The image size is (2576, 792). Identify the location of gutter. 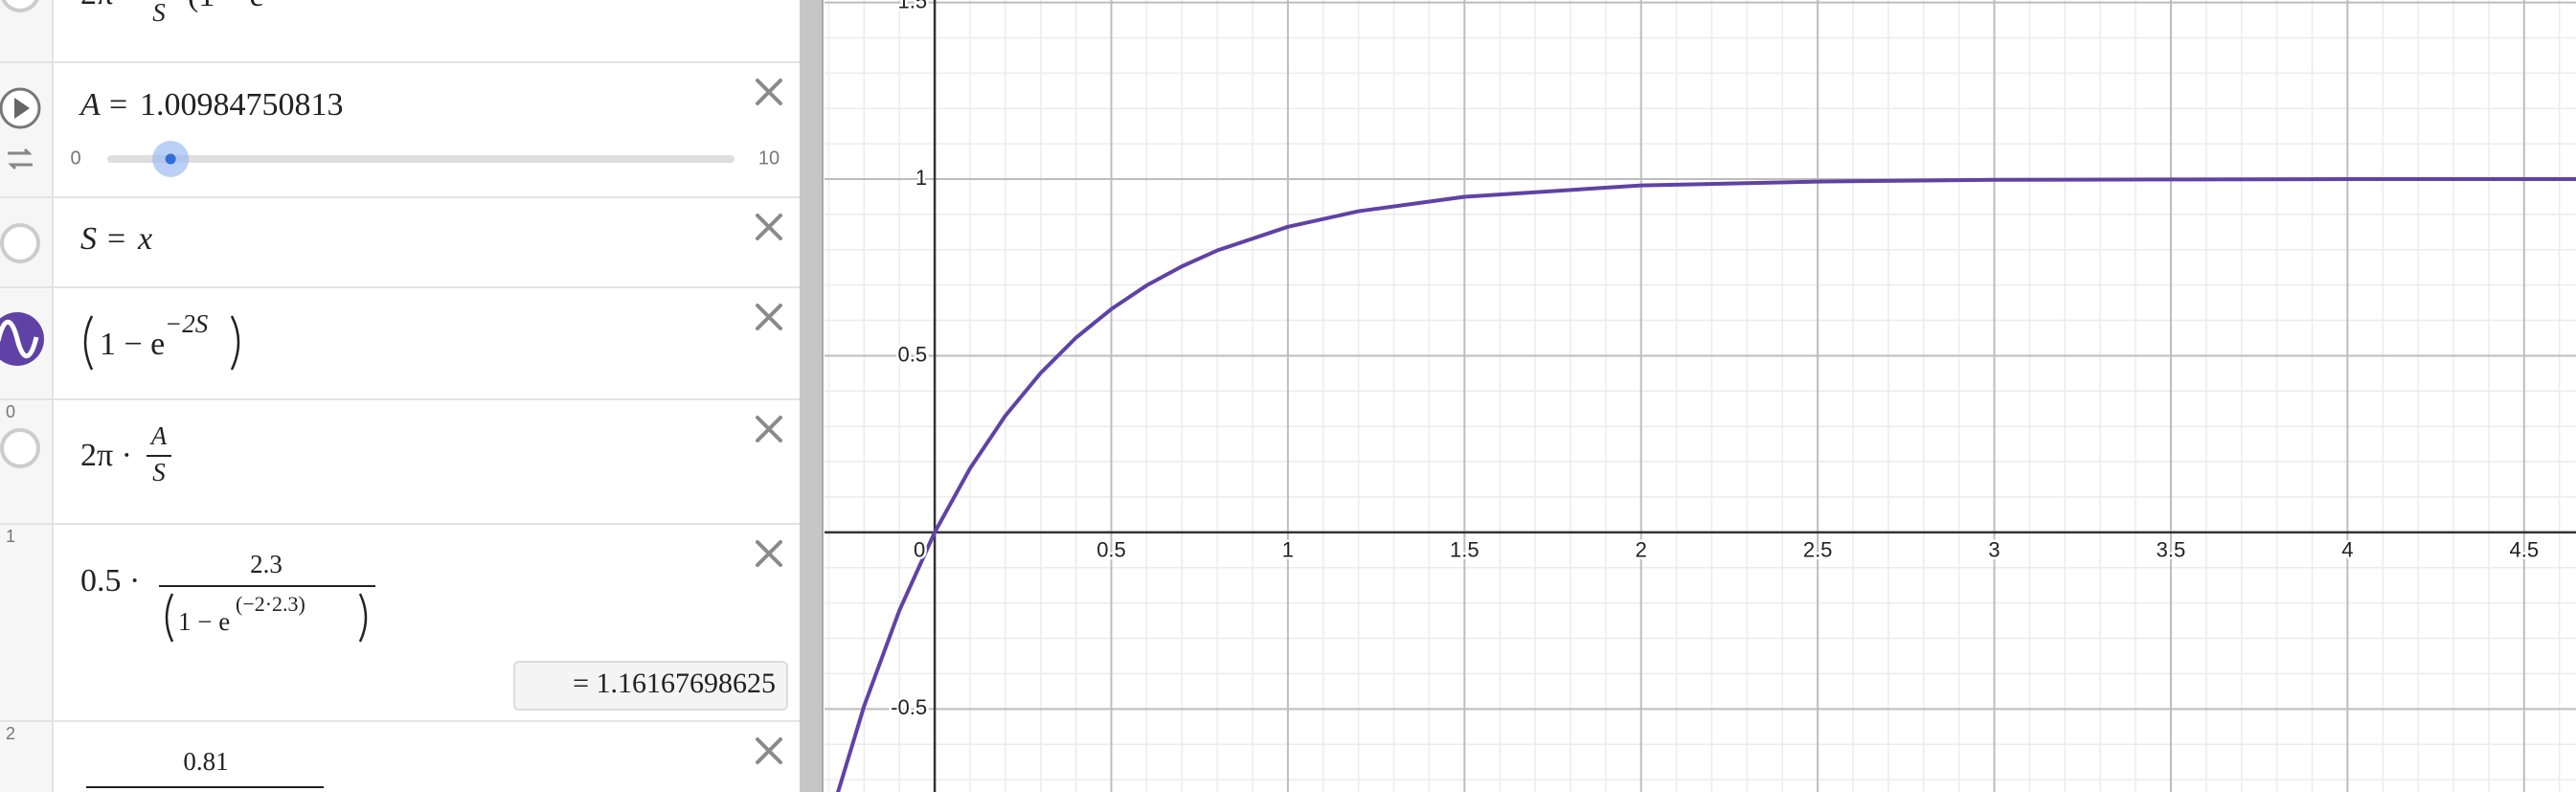
(26, 396).